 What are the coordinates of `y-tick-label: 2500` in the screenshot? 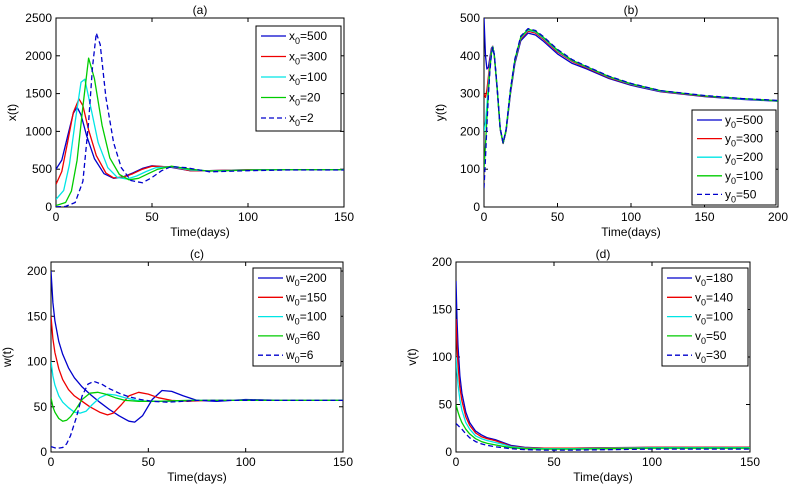 It's located at (38, 18).